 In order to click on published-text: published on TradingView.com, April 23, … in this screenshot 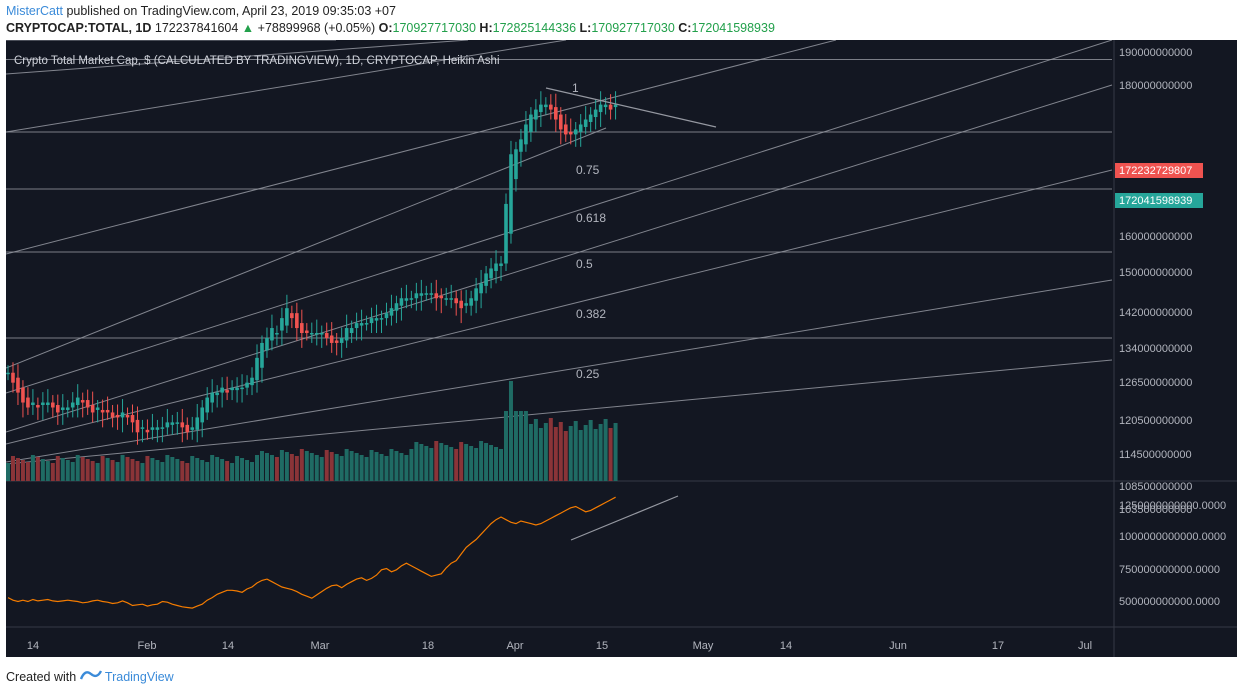, I will do `click(231, 11)`.